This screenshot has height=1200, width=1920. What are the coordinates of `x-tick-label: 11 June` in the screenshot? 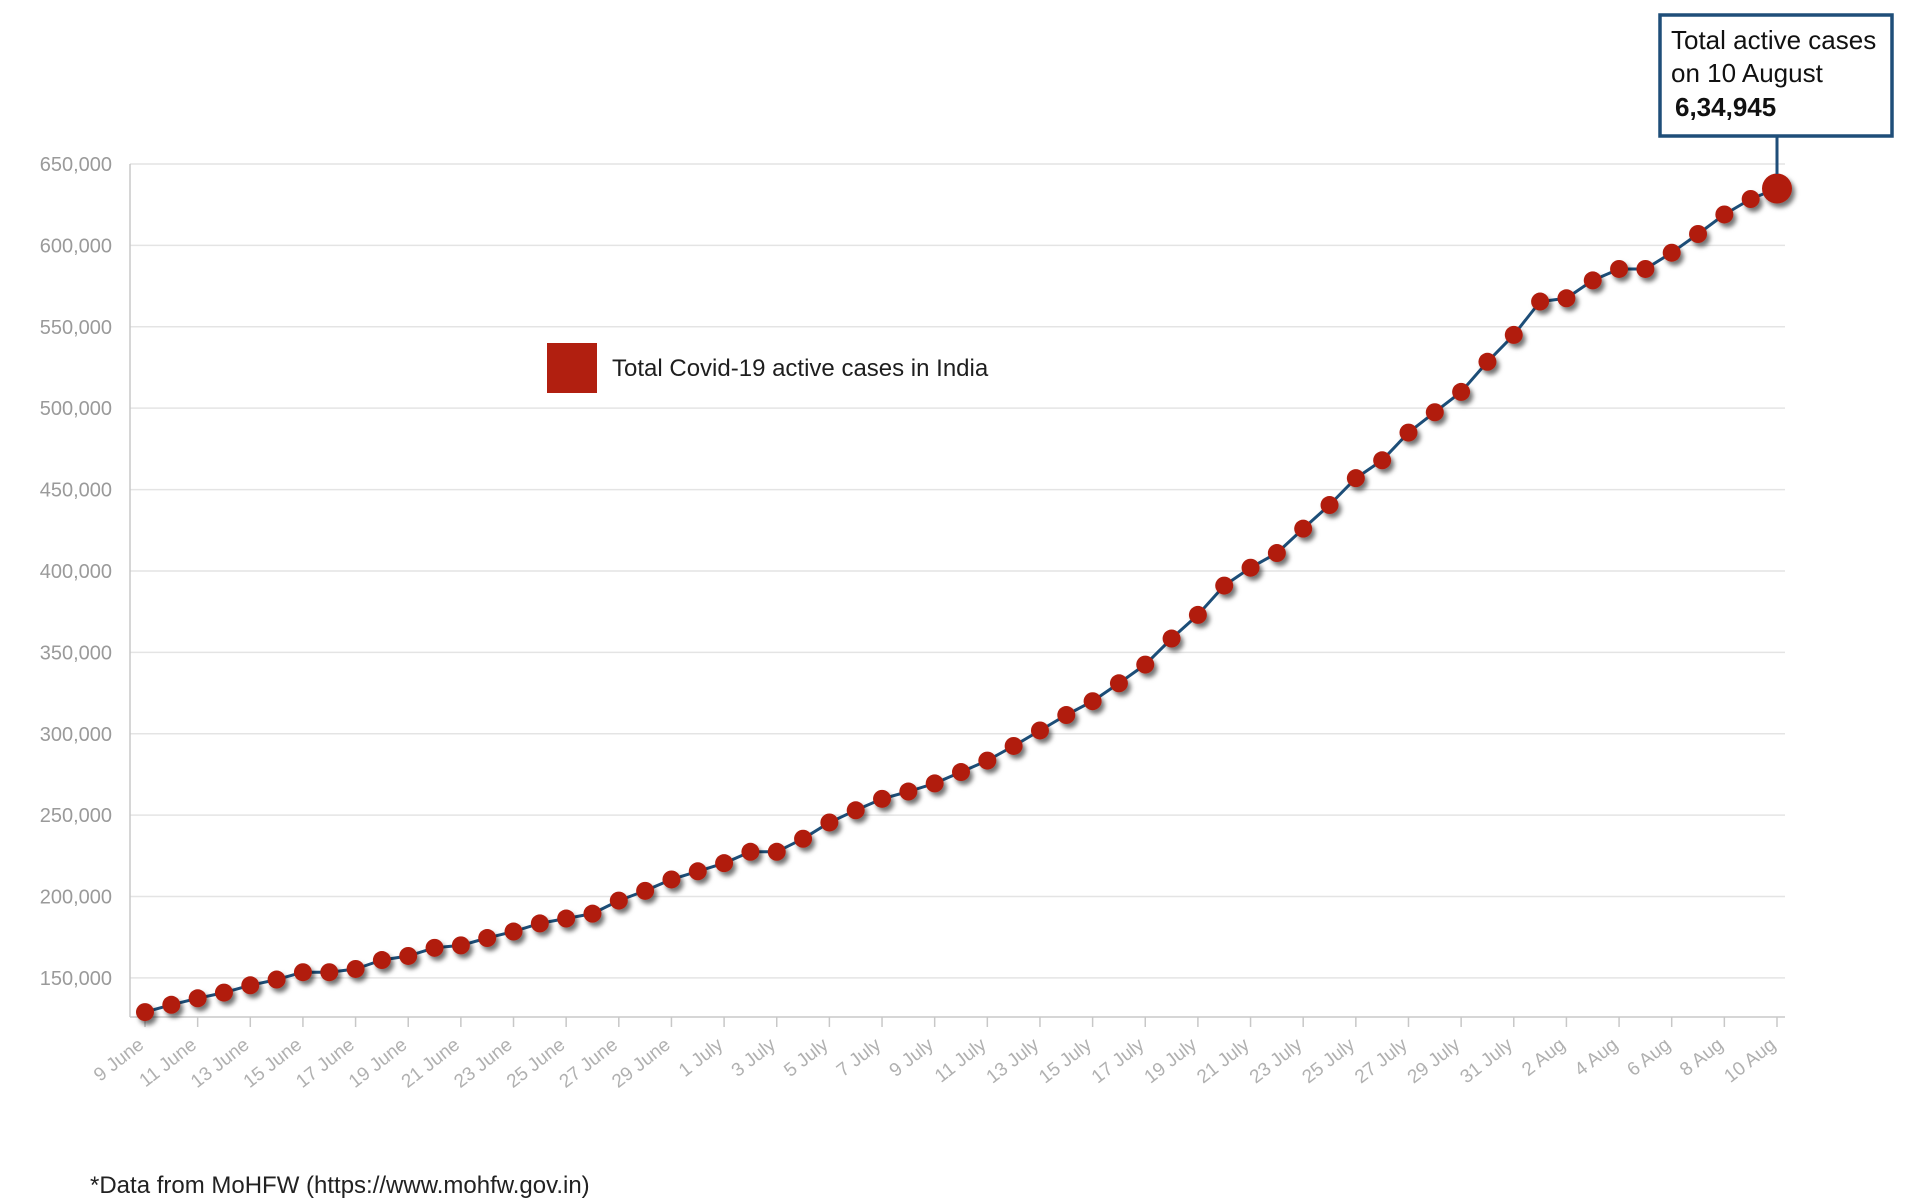 It's located at (168, 1062).